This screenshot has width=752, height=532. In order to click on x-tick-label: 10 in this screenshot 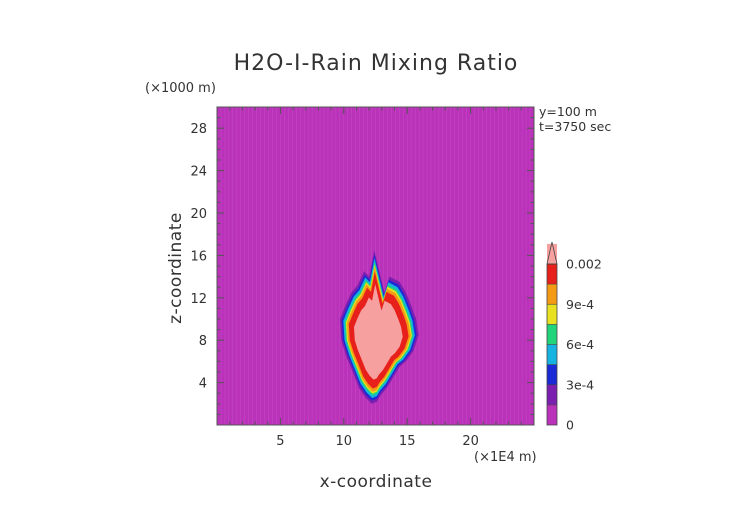, I will do `click(344, 441)`.